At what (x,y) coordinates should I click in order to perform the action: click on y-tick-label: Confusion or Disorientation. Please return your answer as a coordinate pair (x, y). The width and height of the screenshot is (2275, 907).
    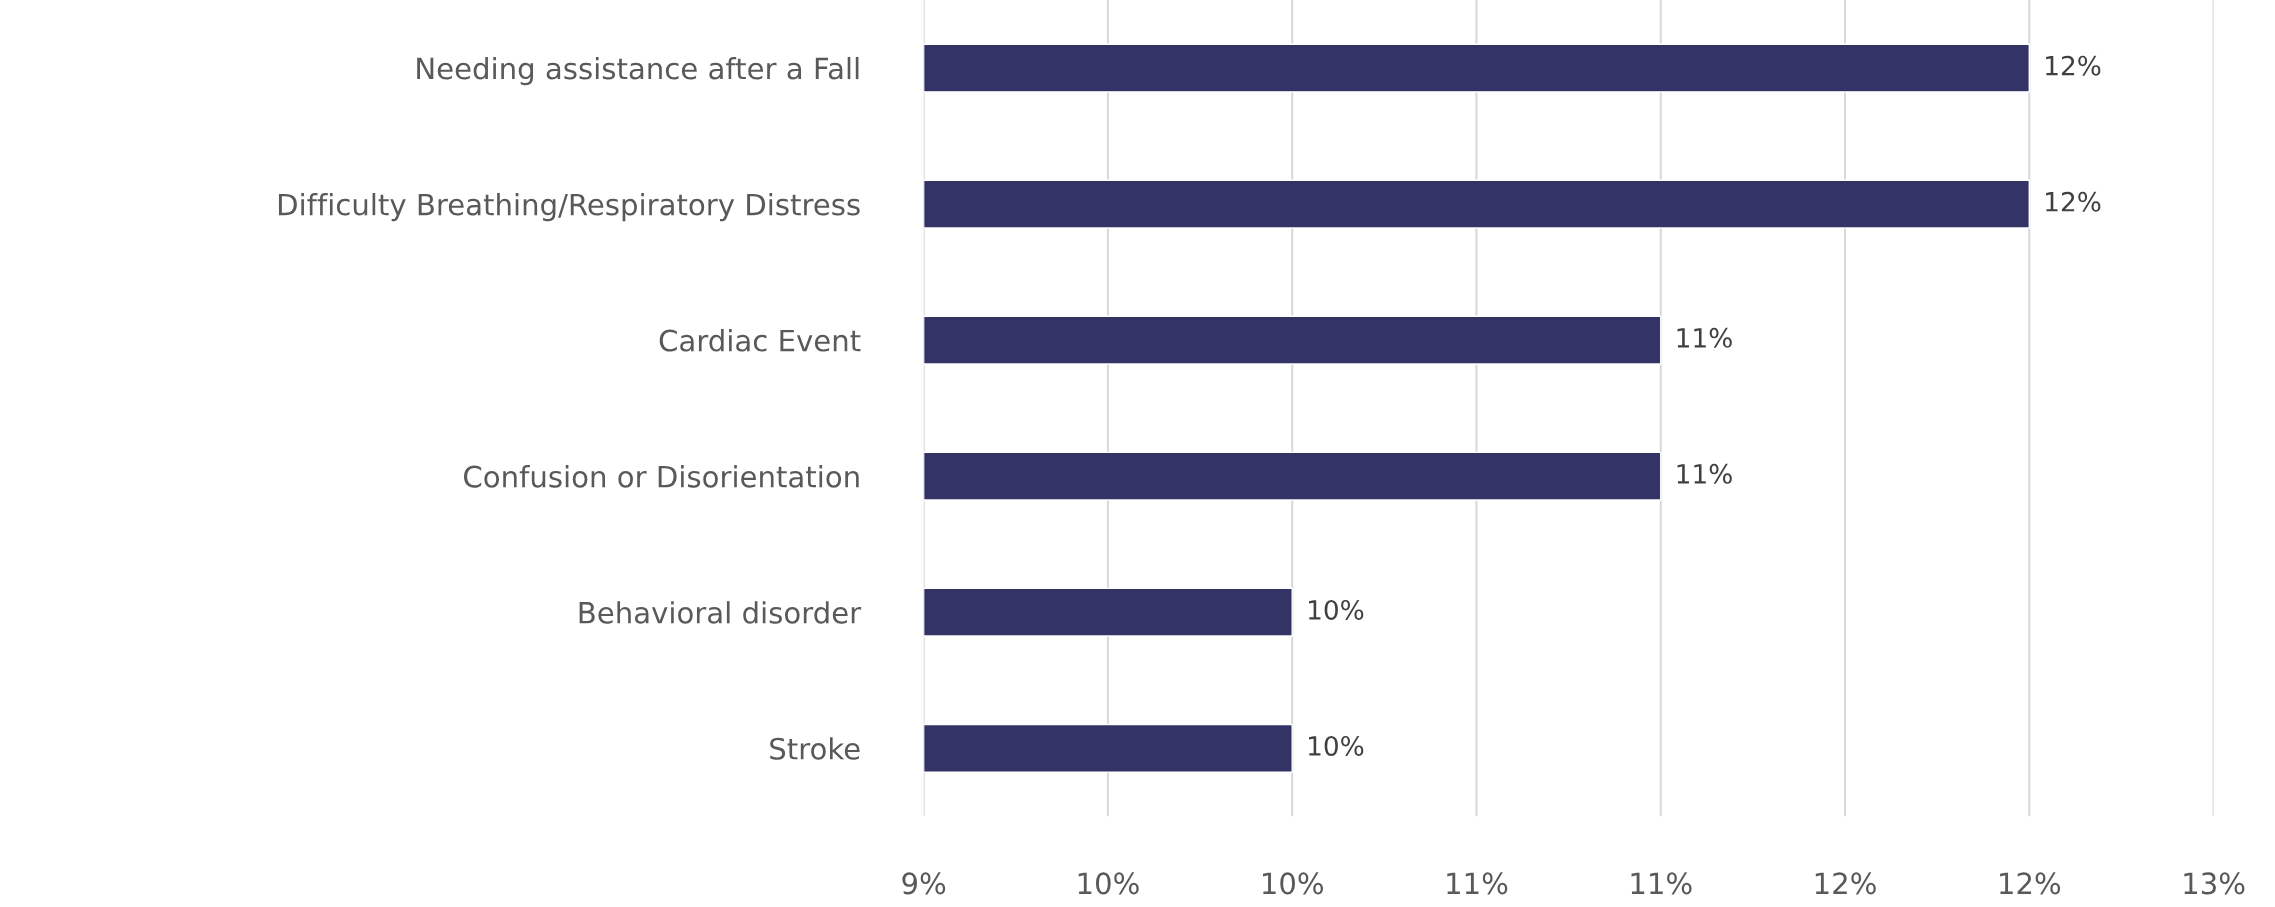
    Looking at the image, I should click on (661, 476).